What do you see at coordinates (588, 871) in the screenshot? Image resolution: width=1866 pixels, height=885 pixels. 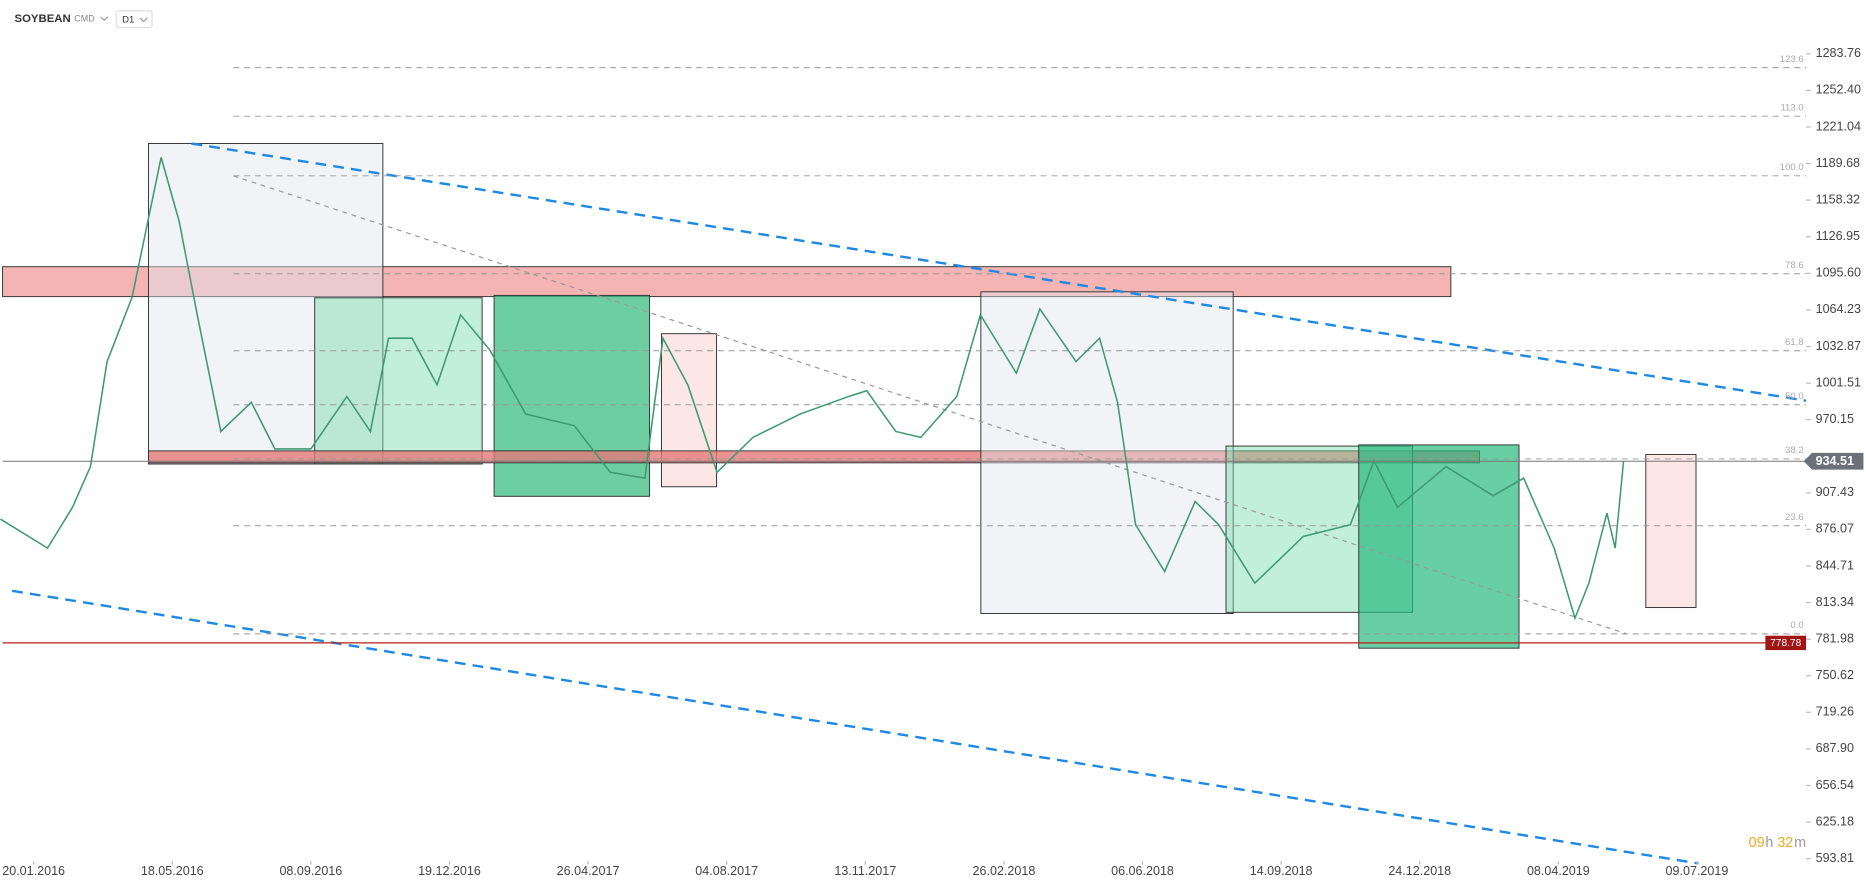 I see `x-tick-label: 26.04.2017` at bounding box center [588, 871].